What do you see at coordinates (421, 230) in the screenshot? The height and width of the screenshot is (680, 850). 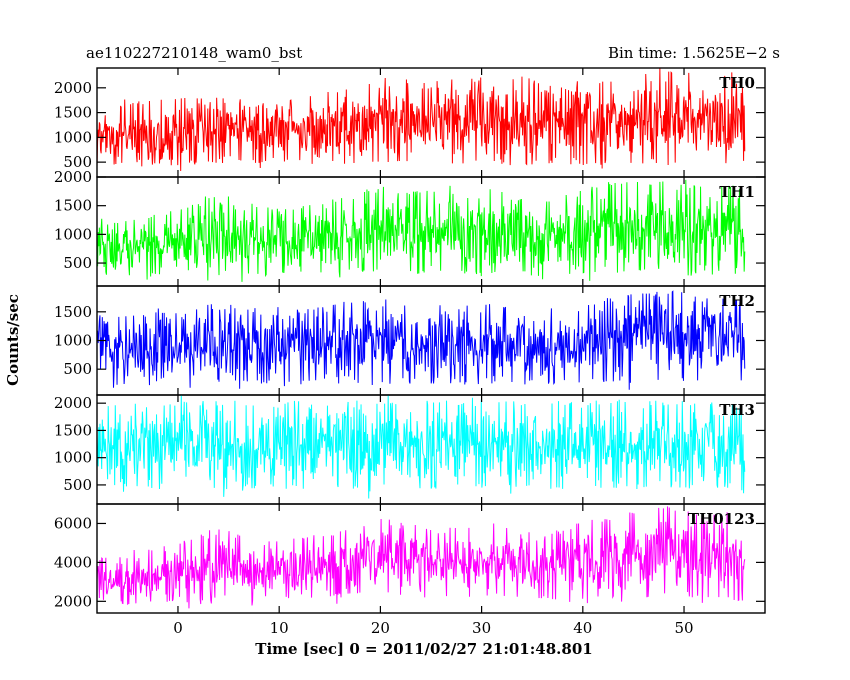 I see `series-line-th1` at bounding box center [421, 230].